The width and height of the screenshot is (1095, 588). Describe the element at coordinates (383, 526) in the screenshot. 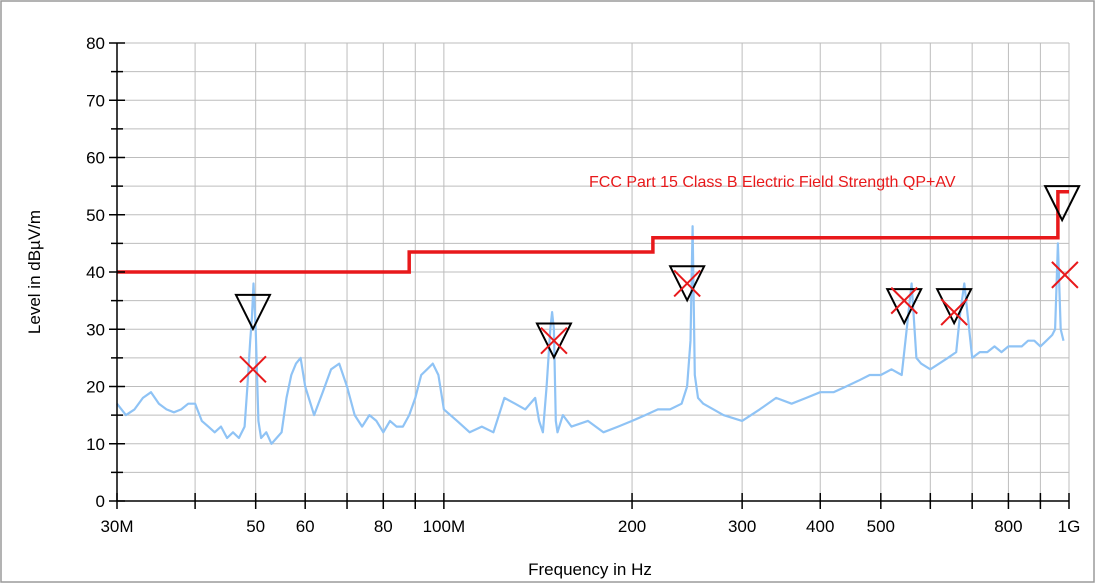

I see `x-tick-label: 80` at that location.